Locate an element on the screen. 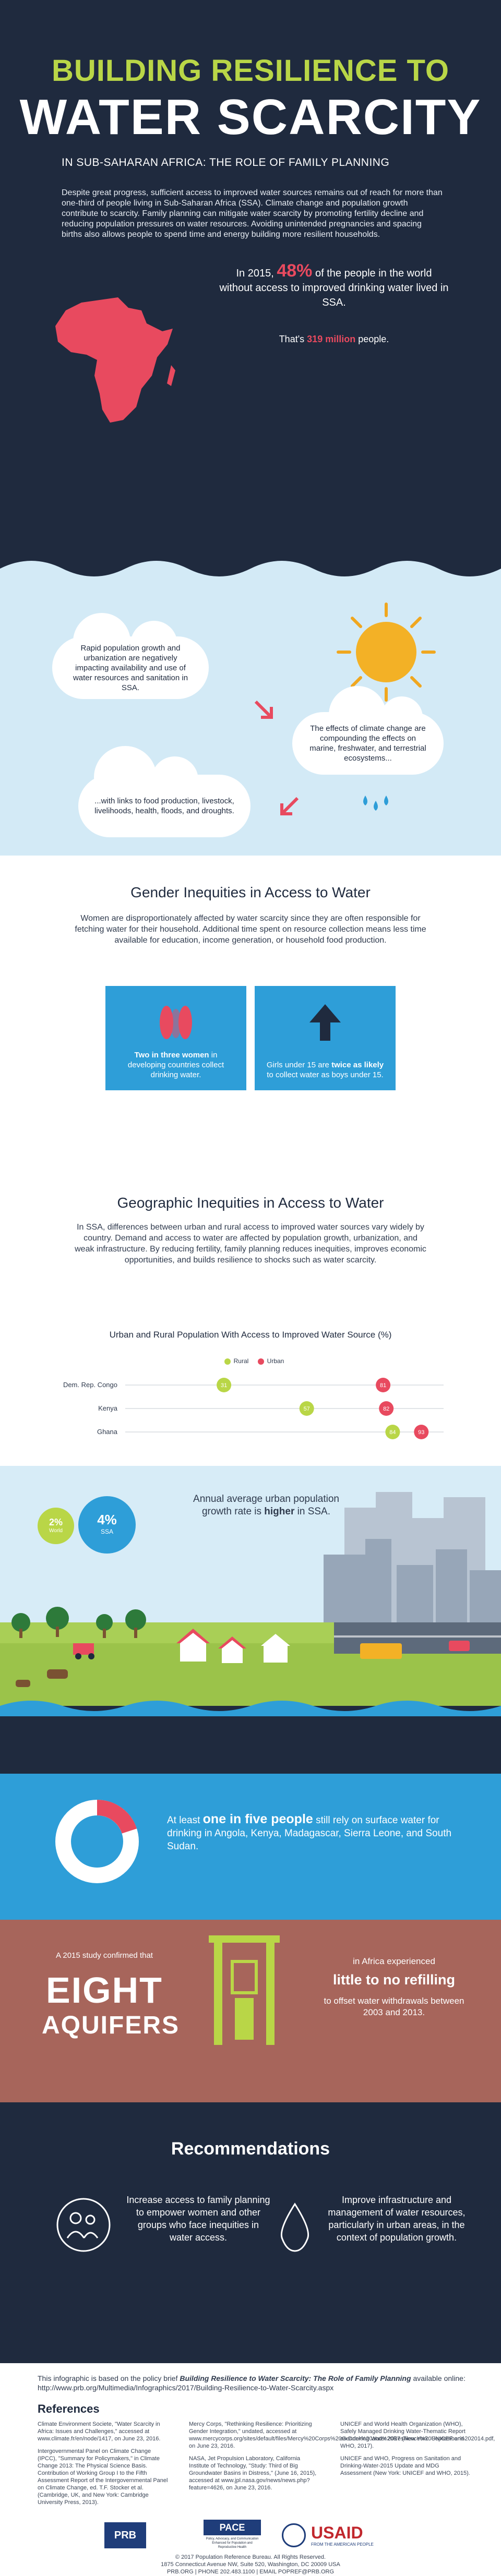 This screenshot has width=501, height=2576. arrow-down-left-icon is located at coordinates (289, 806).